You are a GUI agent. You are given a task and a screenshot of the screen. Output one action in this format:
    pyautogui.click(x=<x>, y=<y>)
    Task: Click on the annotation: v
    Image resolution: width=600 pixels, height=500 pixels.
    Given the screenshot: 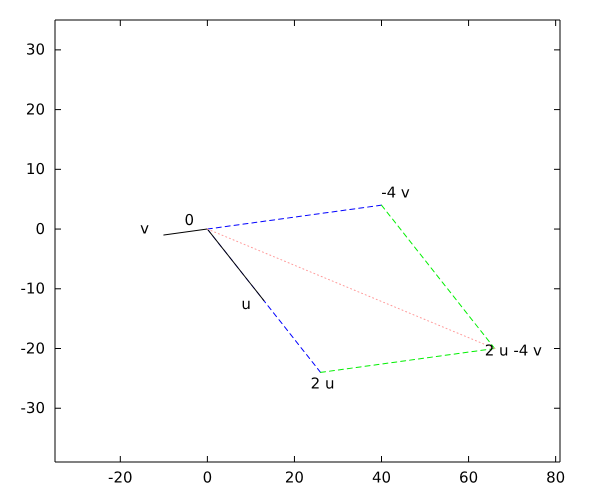 What is the action you would take?
    pyautogui.click(x=145, y=228)
    